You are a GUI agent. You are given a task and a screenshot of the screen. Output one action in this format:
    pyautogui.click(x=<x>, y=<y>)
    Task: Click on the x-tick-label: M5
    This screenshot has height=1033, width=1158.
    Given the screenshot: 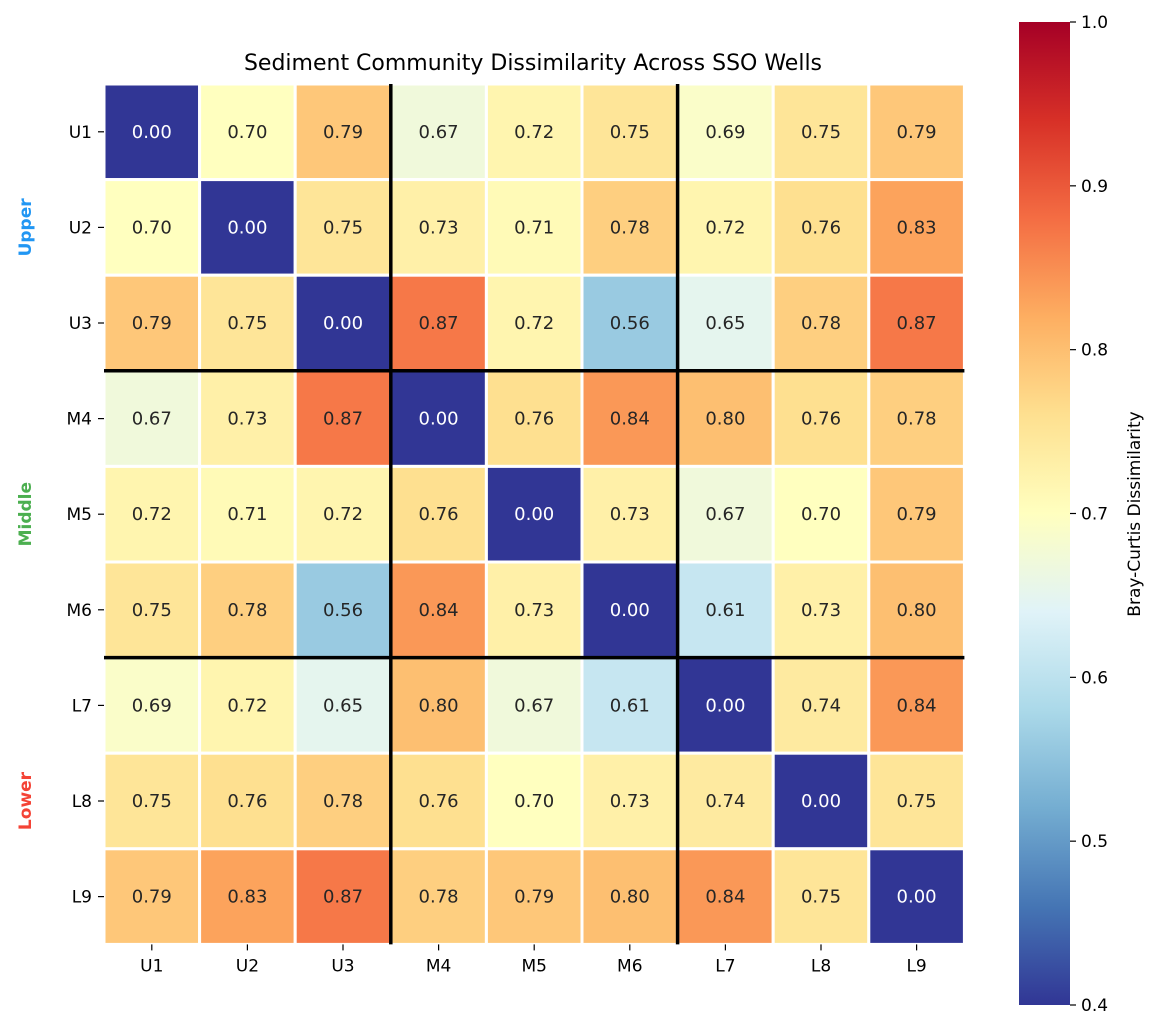 What is the action you would take?
    pyautogui.click(x=533, y=966)
    